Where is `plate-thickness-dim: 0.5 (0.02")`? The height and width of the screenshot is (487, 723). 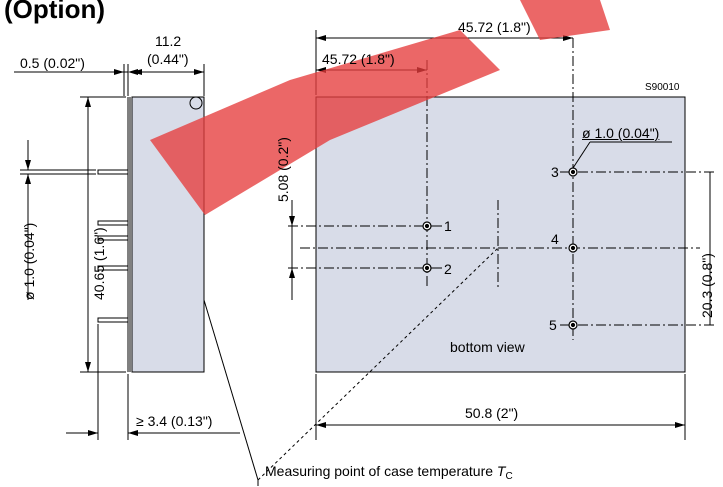
plate-thickness-dim: 0.5 (0.02") is located at coordinates (52, 63).